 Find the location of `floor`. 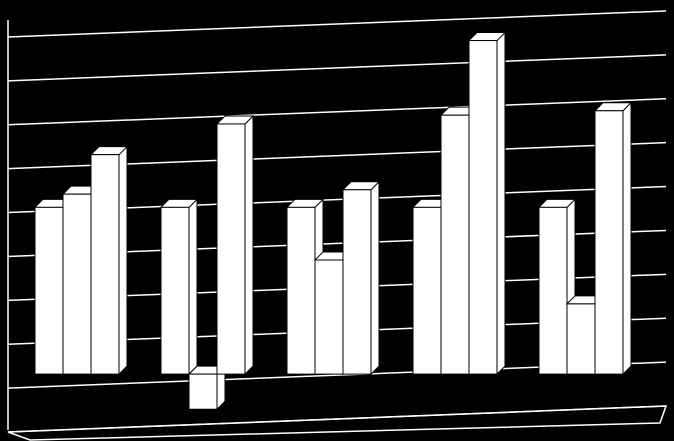

floor is located at coordinates (337, 423).